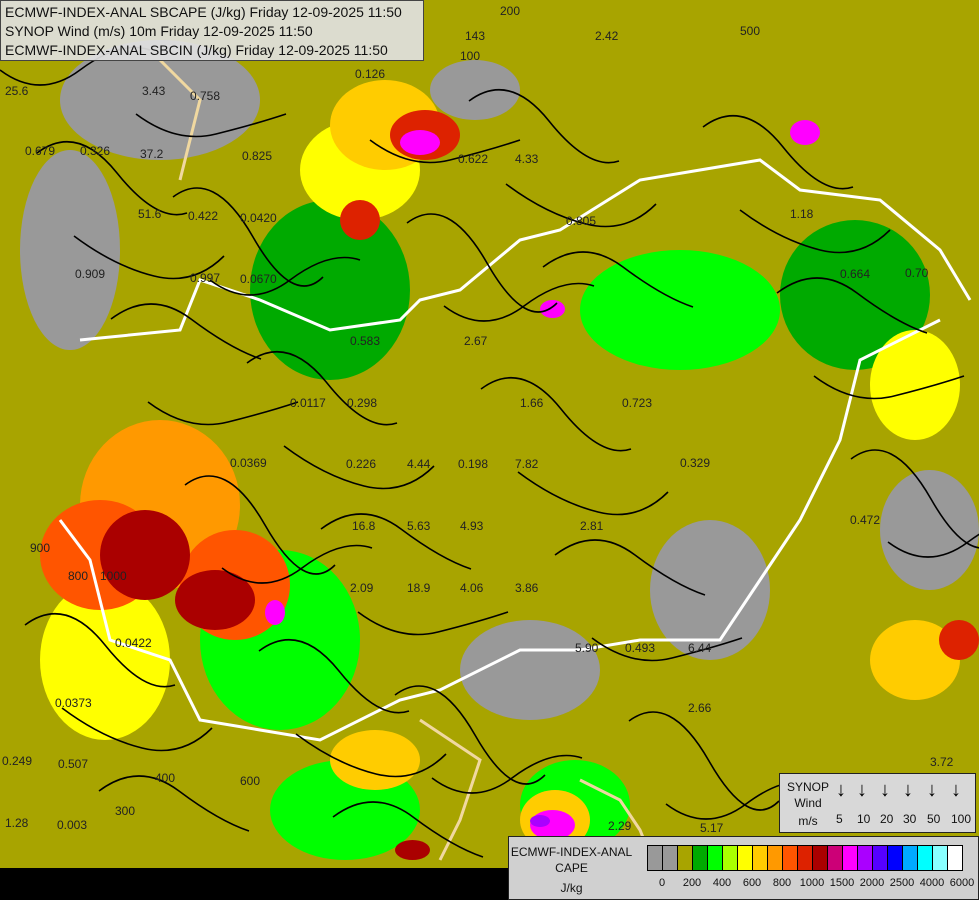 The width and height of the screenshot is (979, 900). What do you see at coordinates (620, 826) in the screenshot?
I see `value-label: 2.29` at bounding box center [620, 826].